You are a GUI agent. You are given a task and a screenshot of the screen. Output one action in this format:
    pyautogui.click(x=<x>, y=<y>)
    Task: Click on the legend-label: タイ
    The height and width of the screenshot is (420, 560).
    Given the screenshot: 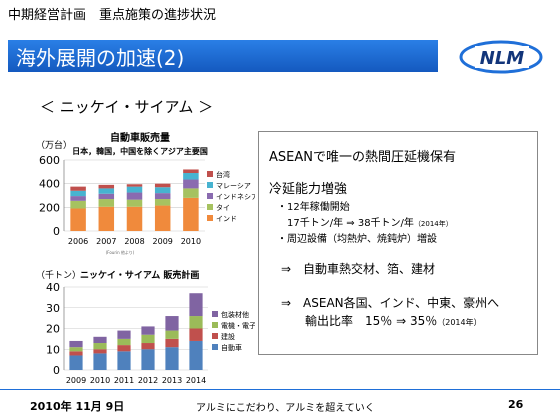 What is the action you would take?
    pyautogui.click(x=223, y=207)
    